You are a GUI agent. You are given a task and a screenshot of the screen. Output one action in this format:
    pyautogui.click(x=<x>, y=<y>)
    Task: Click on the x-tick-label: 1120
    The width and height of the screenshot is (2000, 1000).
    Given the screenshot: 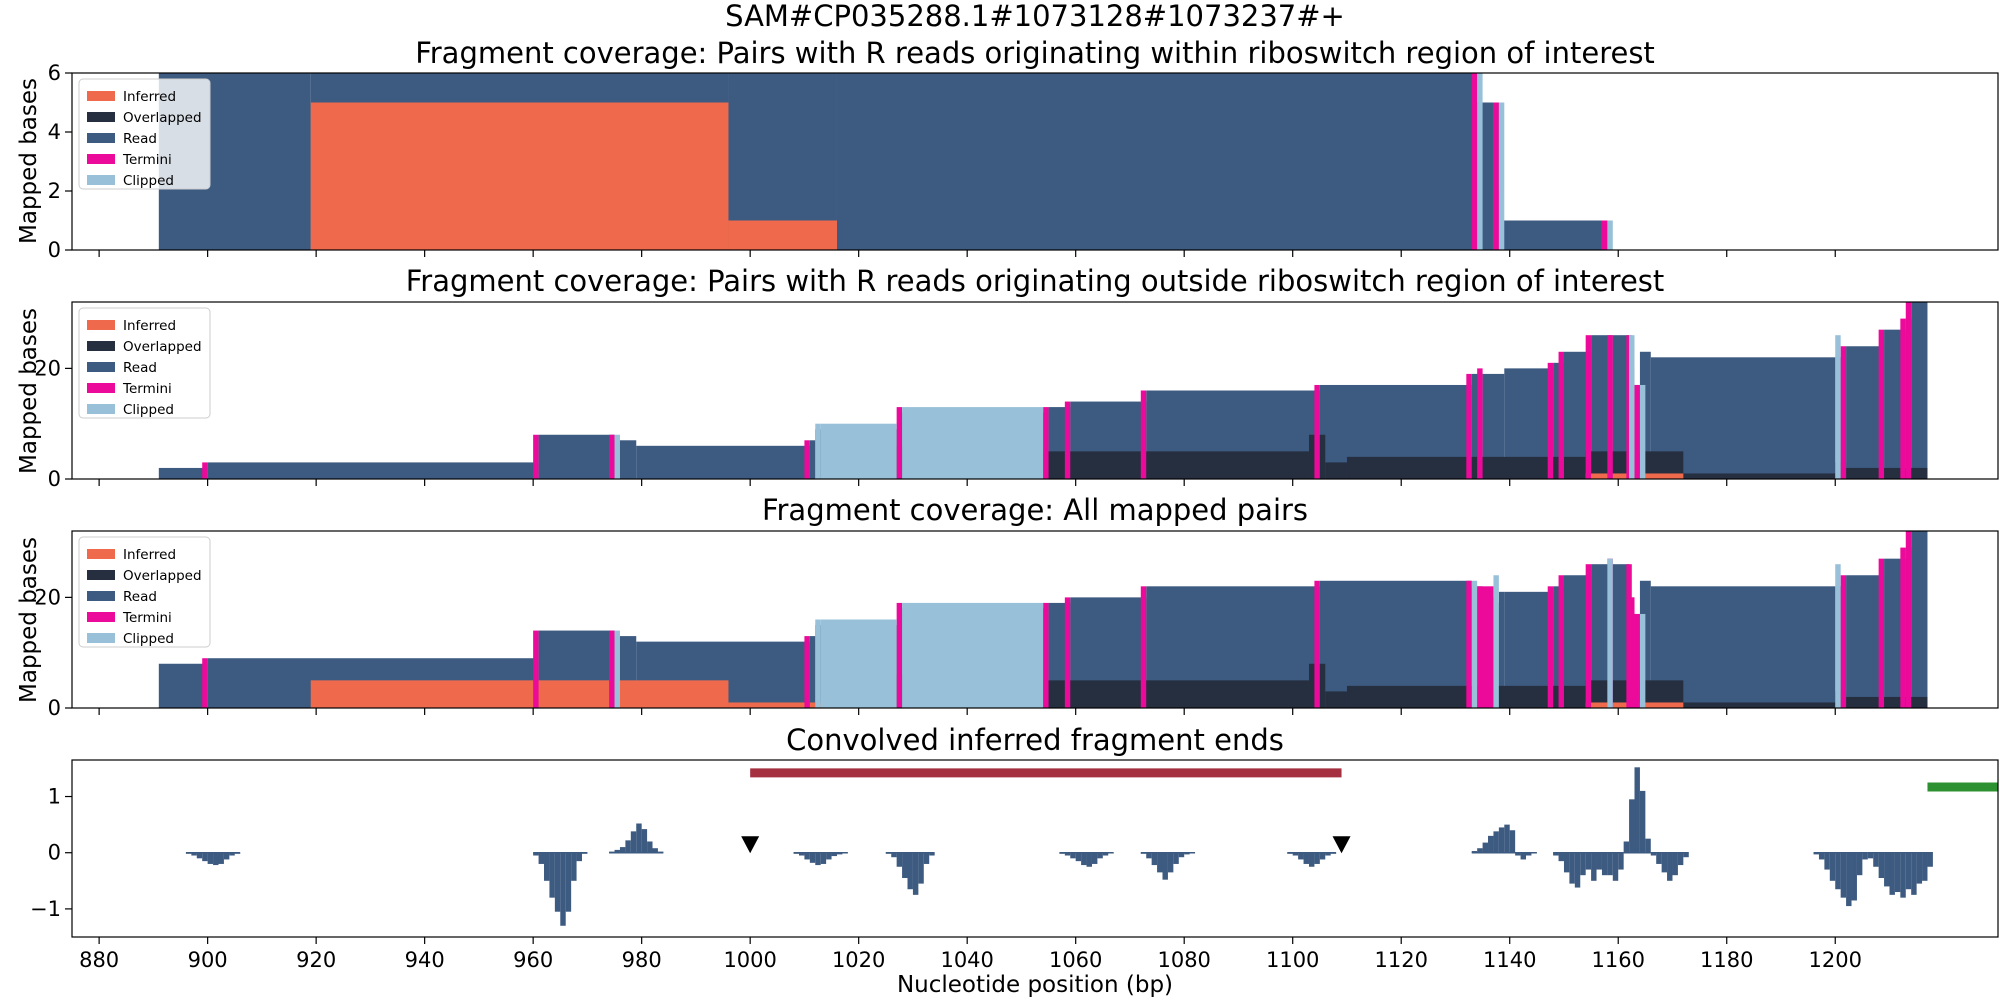 What is the action you would take?
    pyautogui.click(x=1400, y=960)
    